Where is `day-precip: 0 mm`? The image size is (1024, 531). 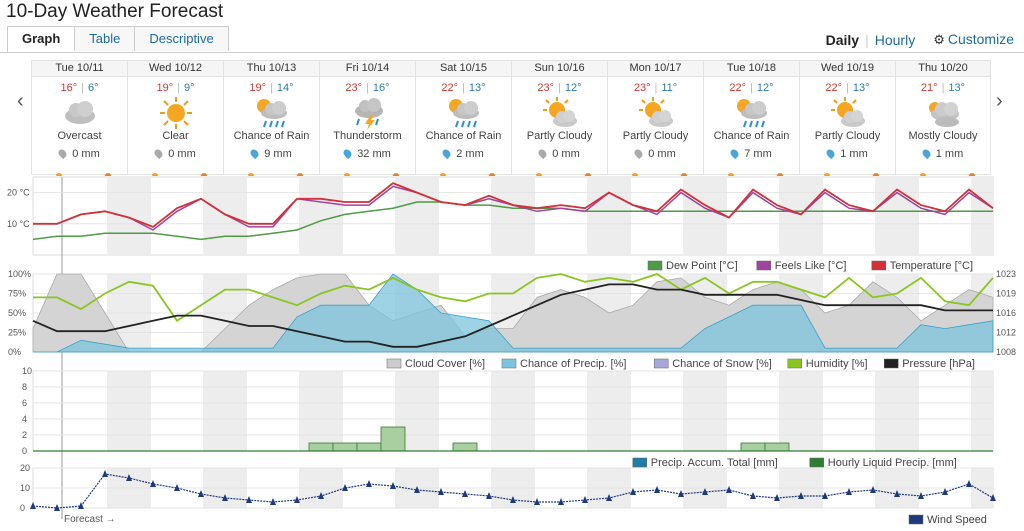 day-precip: 0 mm is located at coordinates (559, 153).